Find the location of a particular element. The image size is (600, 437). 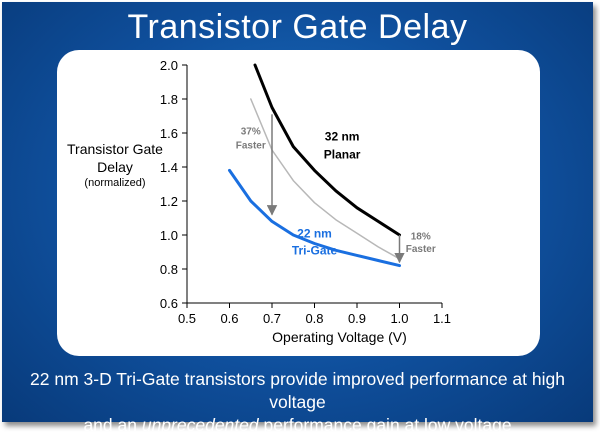

series-label-22nm-line2: Tri-Gate is located at coordinates (315, 251).